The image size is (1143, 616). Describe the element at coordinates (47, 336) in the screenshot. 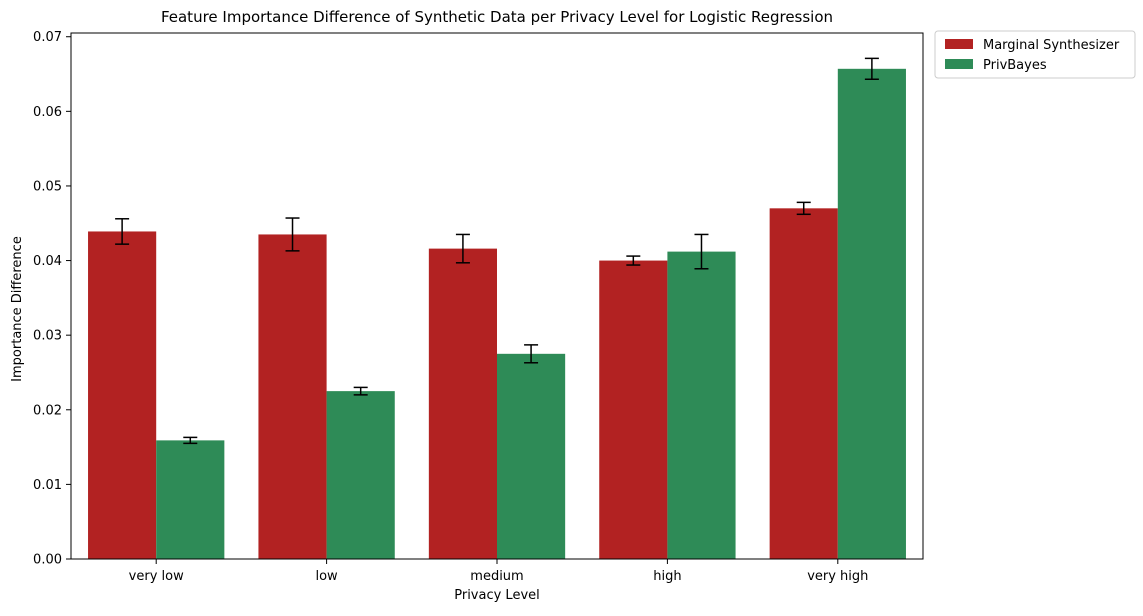

I see `y-tick-label: 0.03` at that location.